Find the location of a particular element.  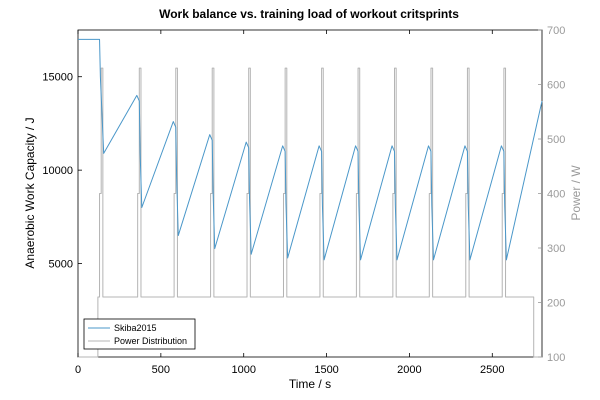

y2-axis-label: Power / W is located at coordinates (576, 193).